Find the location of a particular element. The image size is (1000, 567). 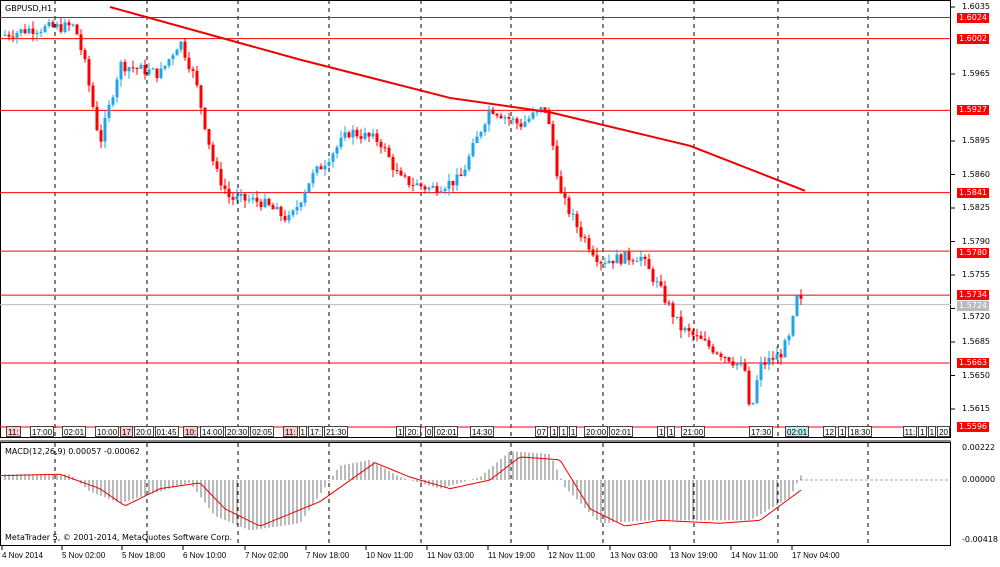

level-tag: 1.6024 is located at coordinates (973, 18).